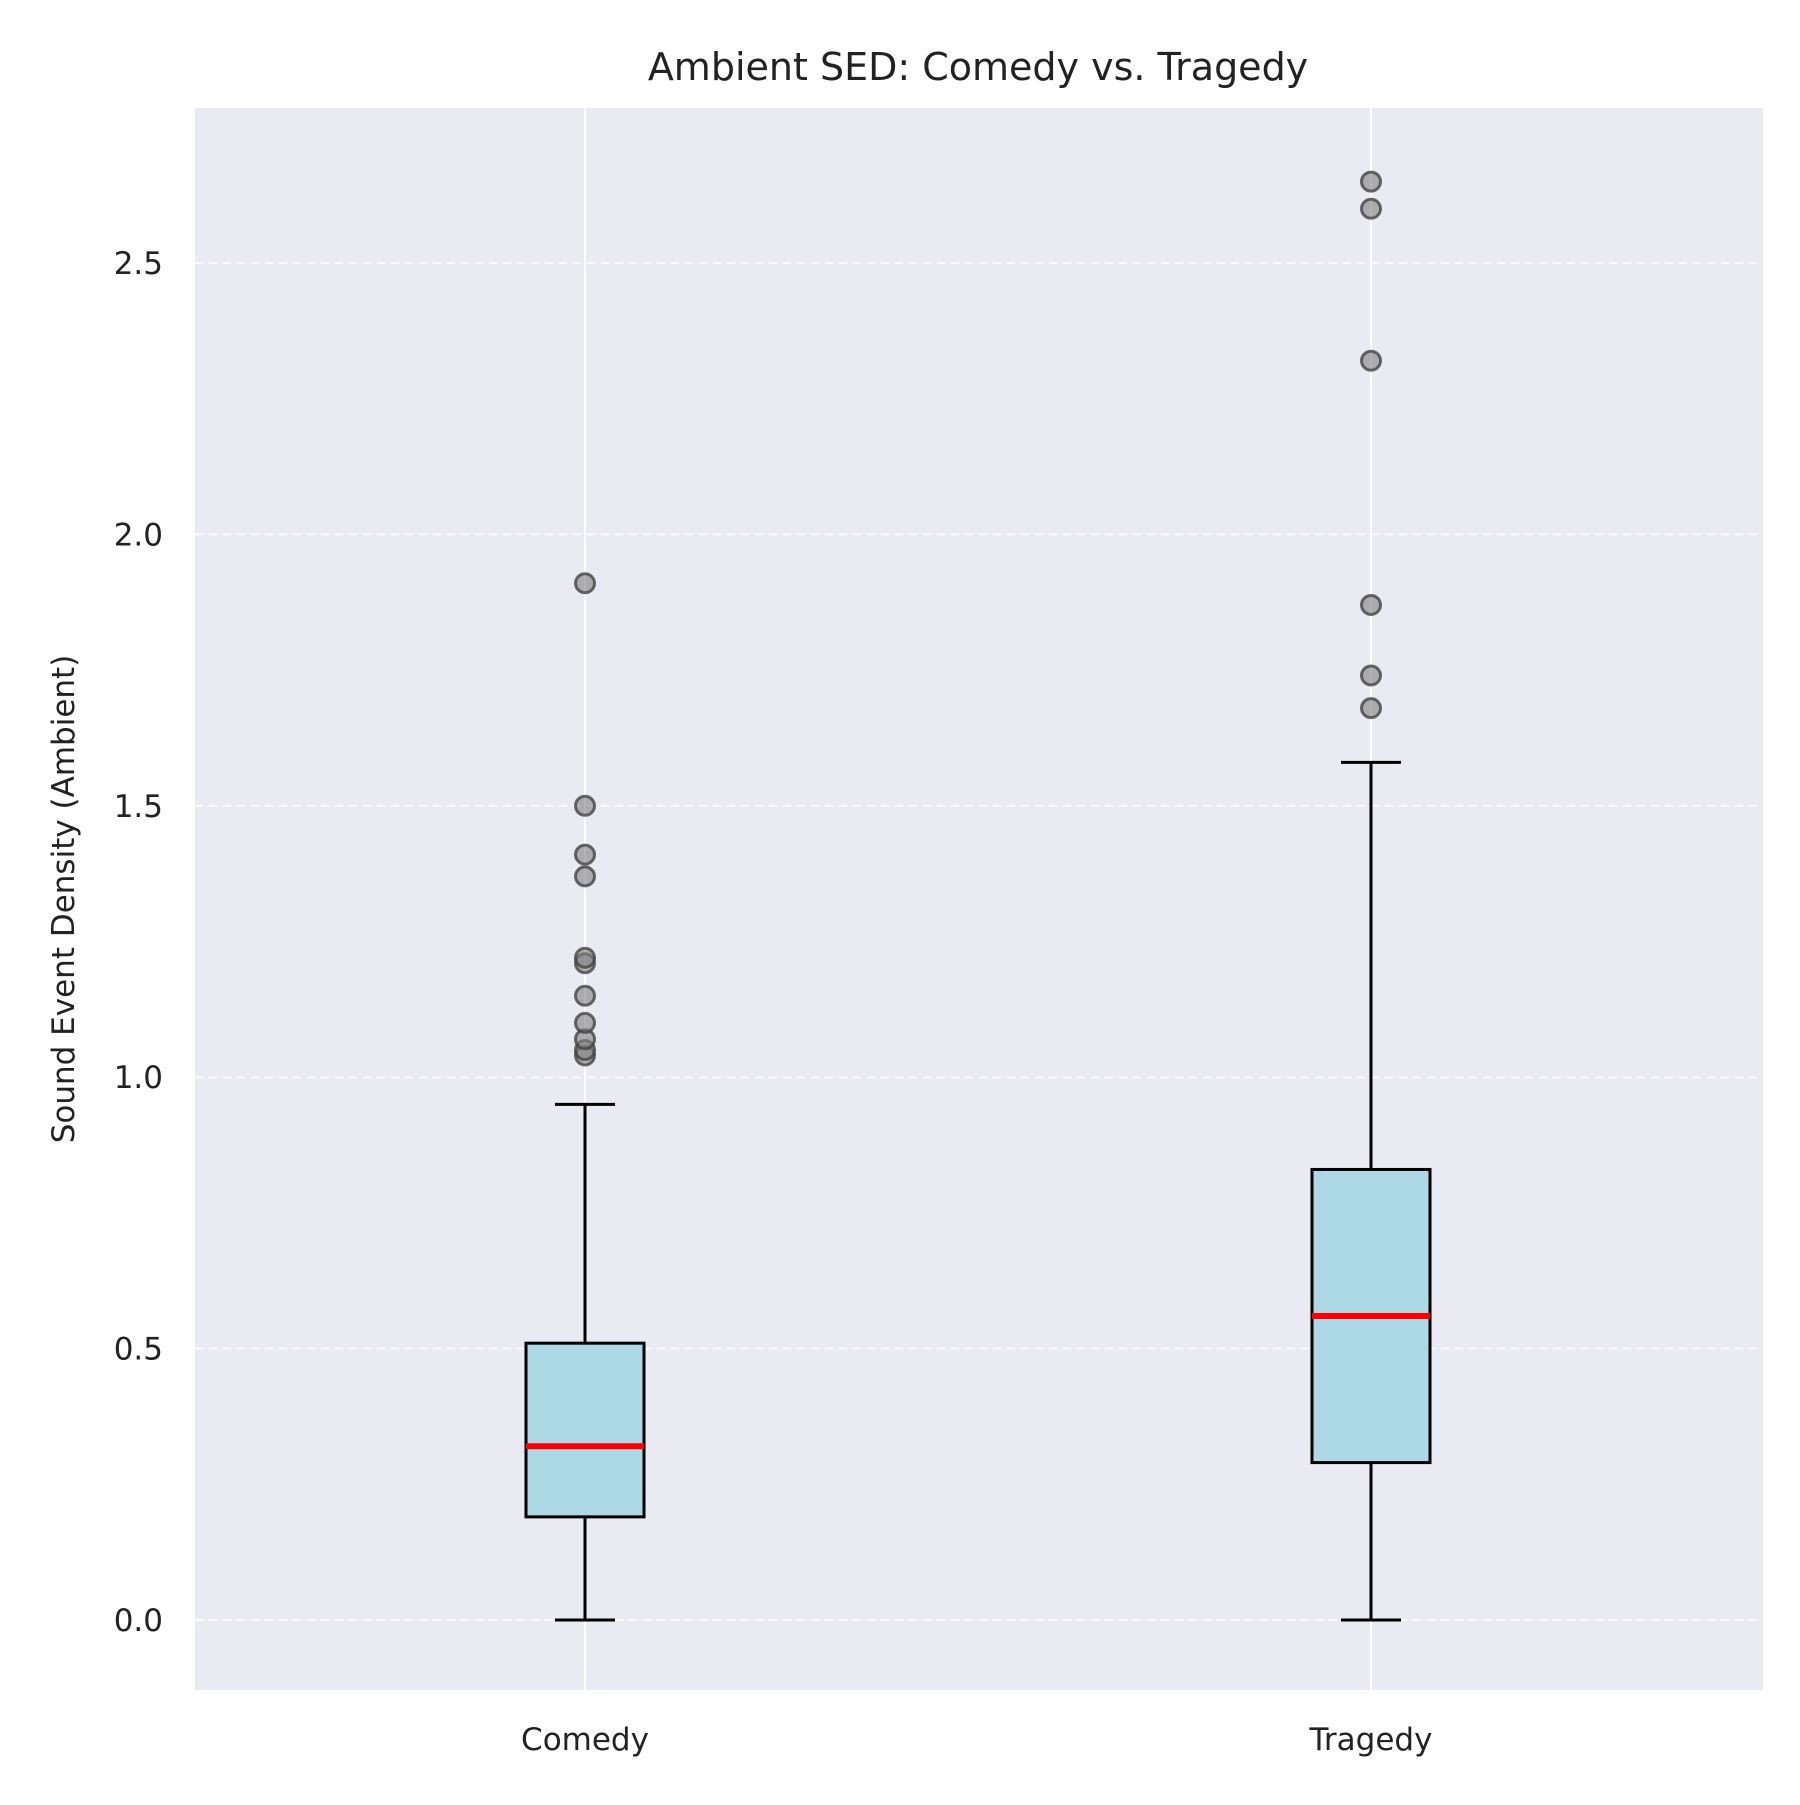 This screenshot has width=1800, height=1805. I want to click on chart-title: Ambient SED: Comedy vs. Tragedy, so click(978, 67).